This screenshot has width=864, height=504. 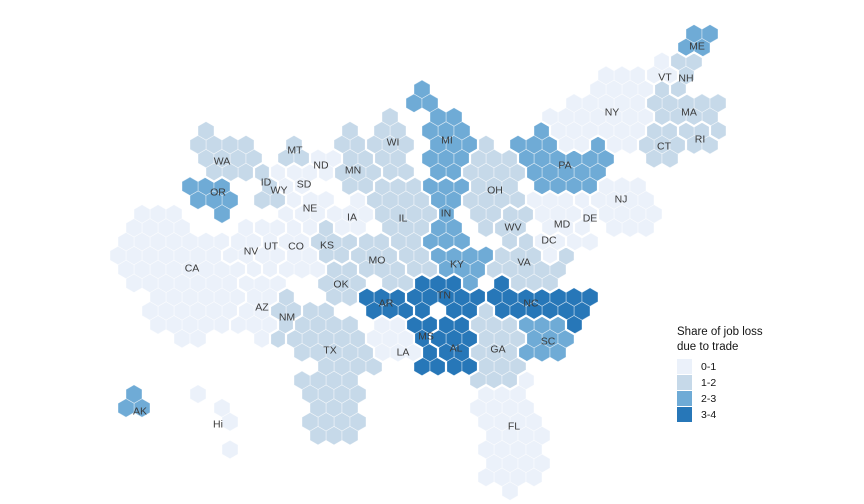 I want to click on state-UT, so click(x=270, y=249).